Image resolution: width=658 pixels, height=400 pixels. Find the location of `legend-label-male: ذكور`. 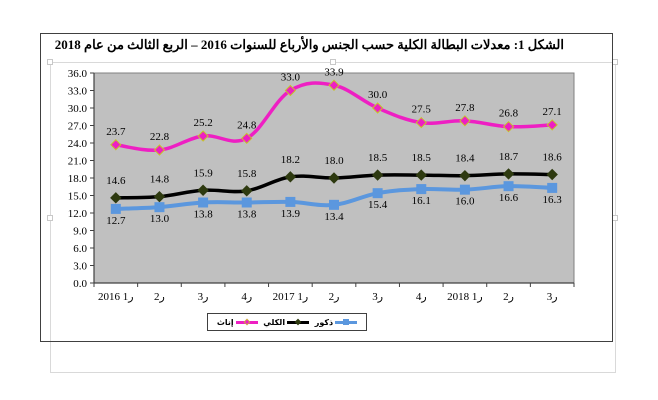

legend-label-male: ذكور is located at coordinates (324, 322).